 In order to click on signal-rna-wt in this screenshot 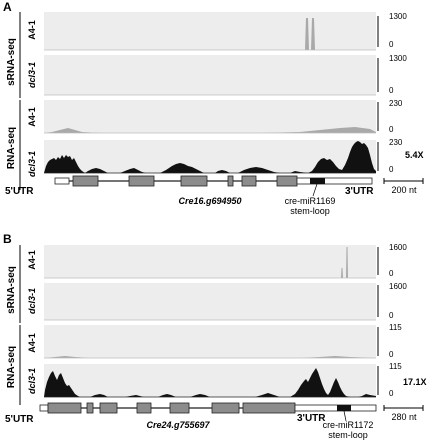, I will do `click(210, 130)`.